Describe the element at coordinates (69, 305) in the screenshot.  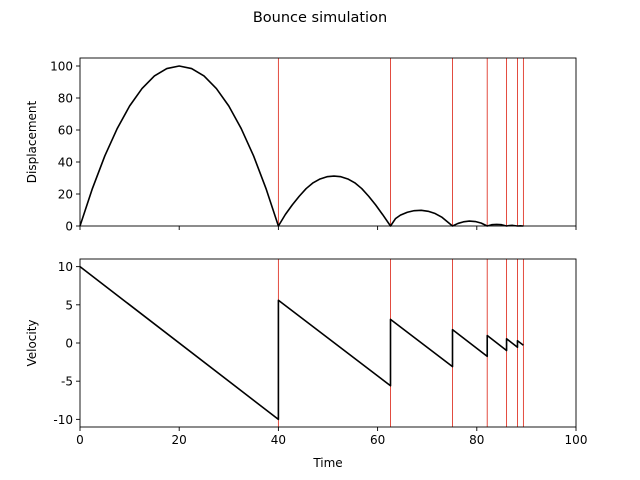
I see `y-tick-label: 5` at that location.